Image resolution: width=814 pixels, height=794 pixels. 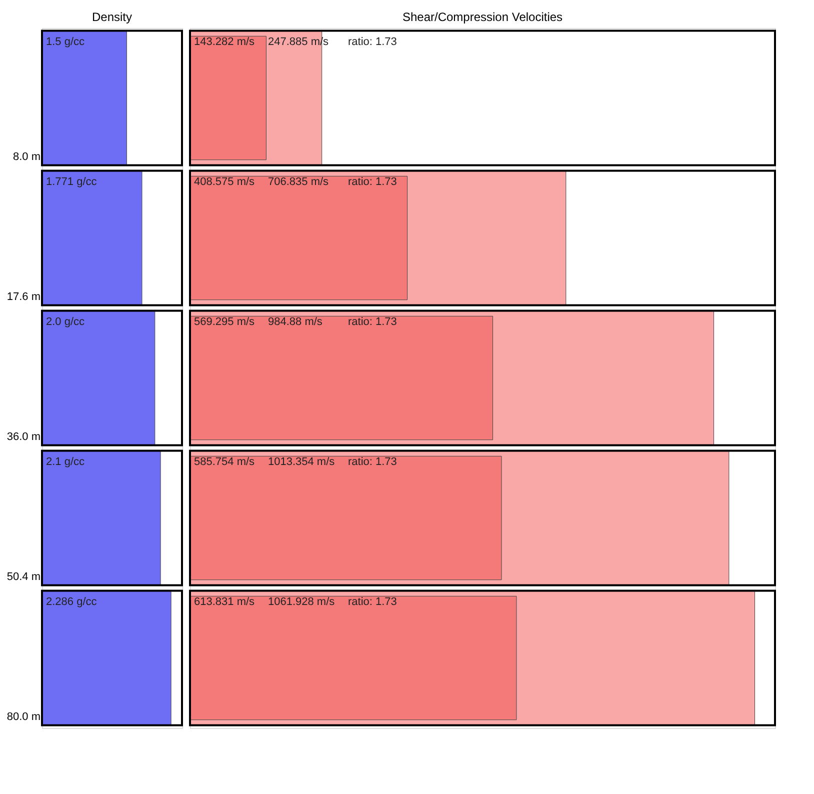 I want to click on y-tick-label: 50.4 m, so click(x=23, y=577).